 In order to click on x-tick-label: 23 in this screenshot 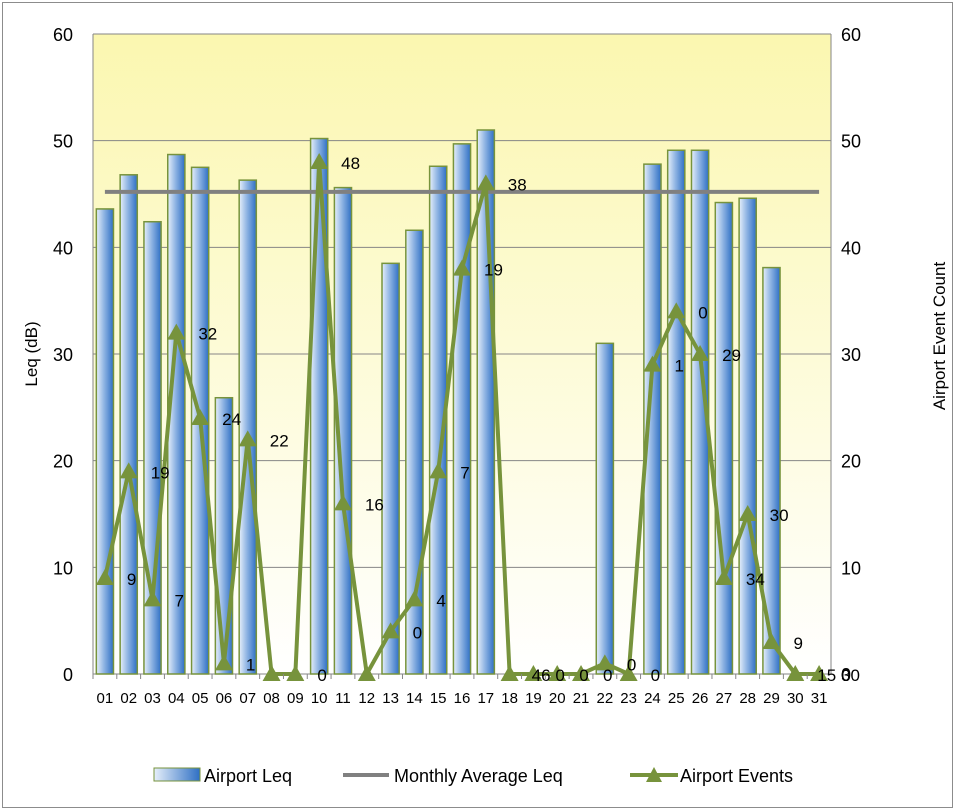, I will do `click(628, 698)`.